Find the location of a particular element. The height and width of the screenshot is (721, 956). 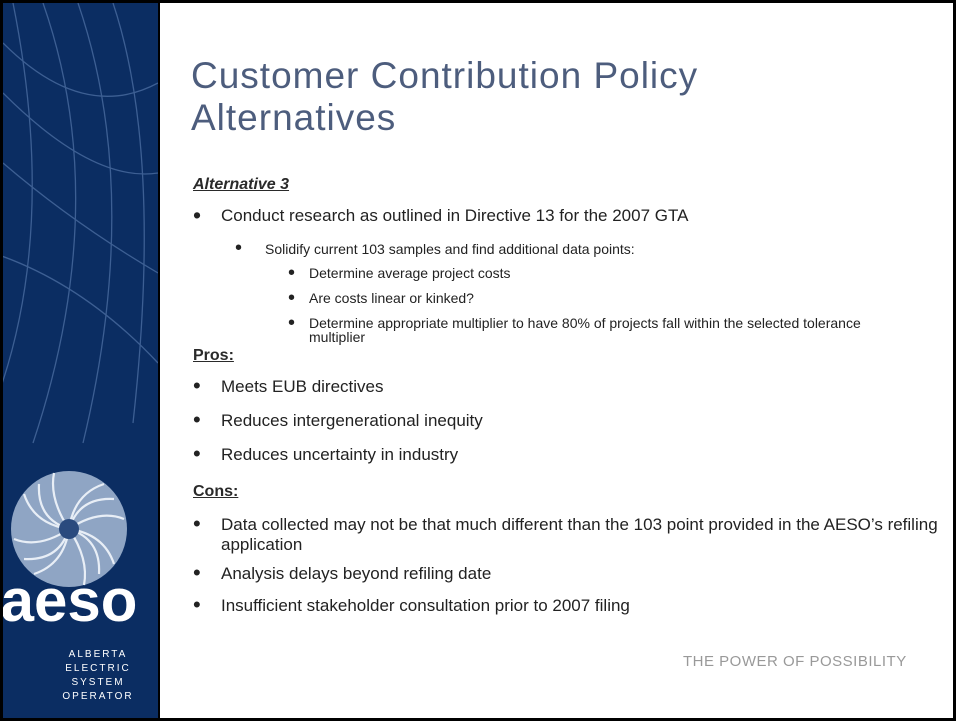

bullet-text: Determine average project costs is located at coordinates (410, 273).